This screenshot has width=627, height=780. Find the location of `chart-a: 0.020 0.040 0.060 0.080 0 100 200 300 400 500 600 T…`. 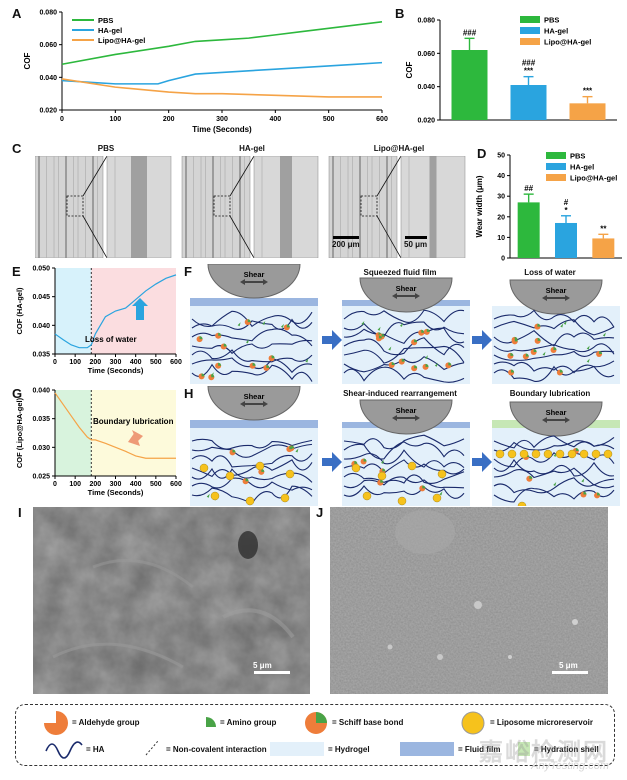

chart-a: 0.020 0.040 0.060 0.080 0 100 200 300 400 500 600 T… is located at coordinates (205, 72).